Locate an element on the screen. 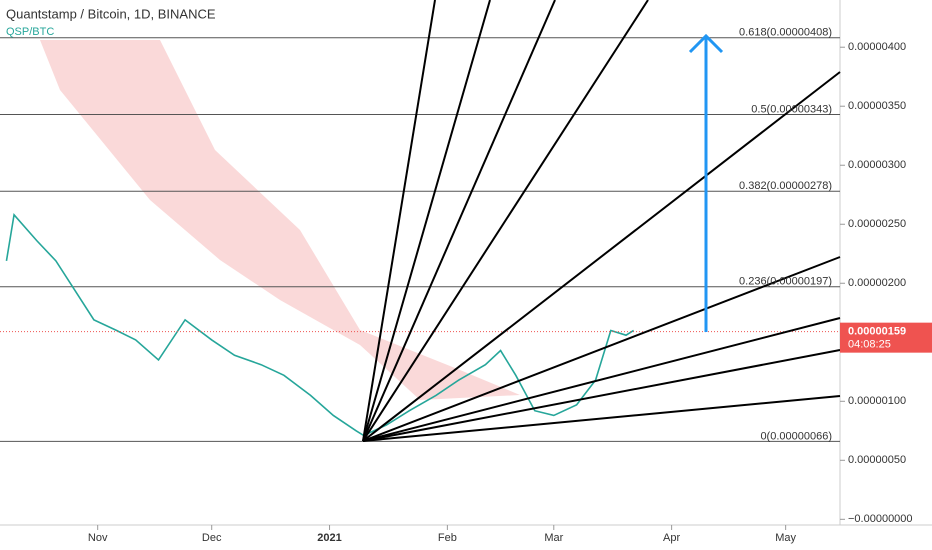 This screenshot has height=550, width=932. price-label-box is located at coordinates (886, 337).